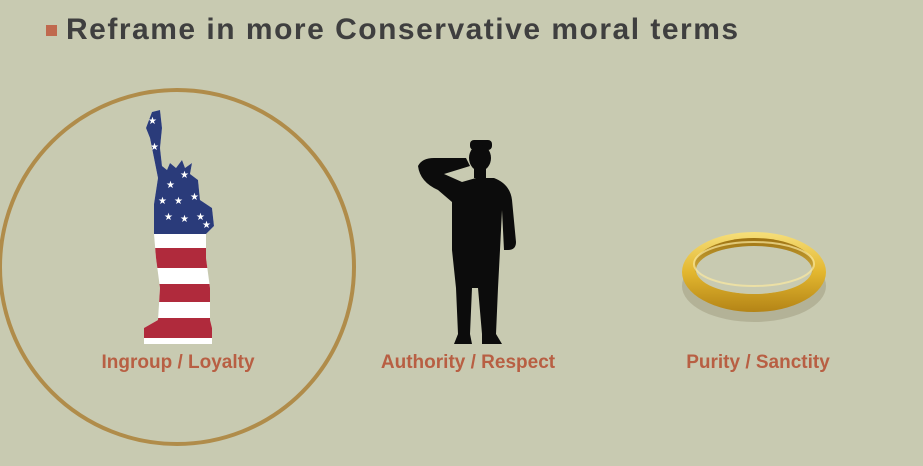 This screenshot has width=923, height=466. What do you see at coordinates (403, 30) in the screenshot?
I see `slide-title: Reframe in more Conservative moral terms` at bounding box center [403, 30].